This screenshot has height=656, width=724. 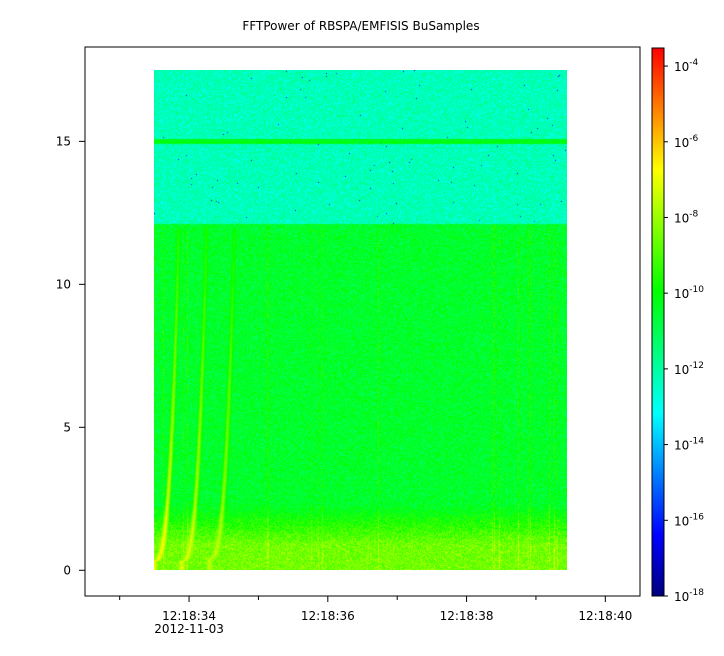 I want to click on chart-title: FFTPower of RBSPA/EMFISIS BuSamples, so click(x=360, y=26).